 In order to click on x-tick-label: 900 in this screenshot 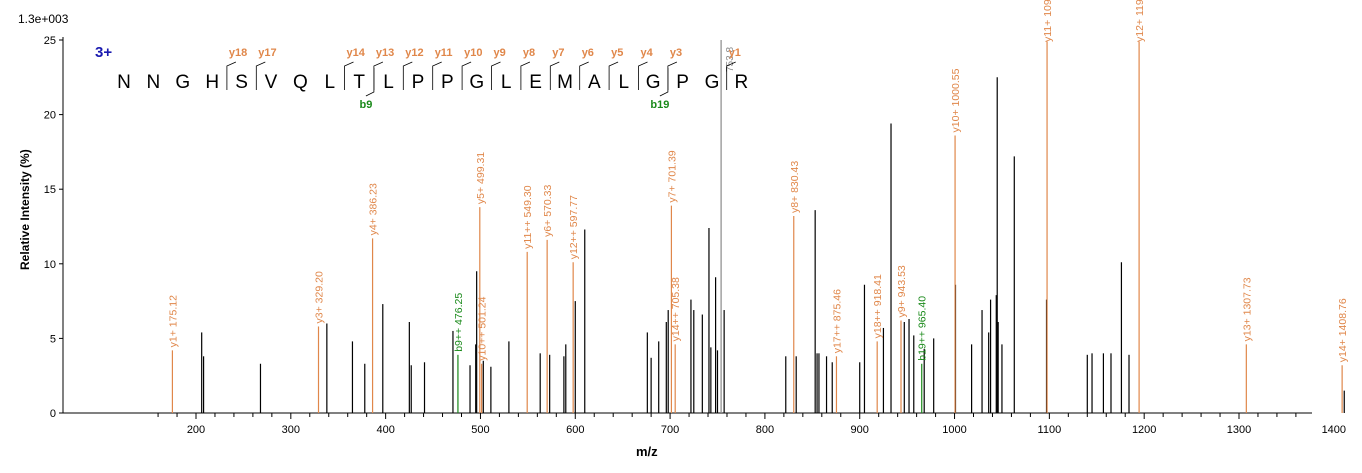, I will do `click(860, 430)`.